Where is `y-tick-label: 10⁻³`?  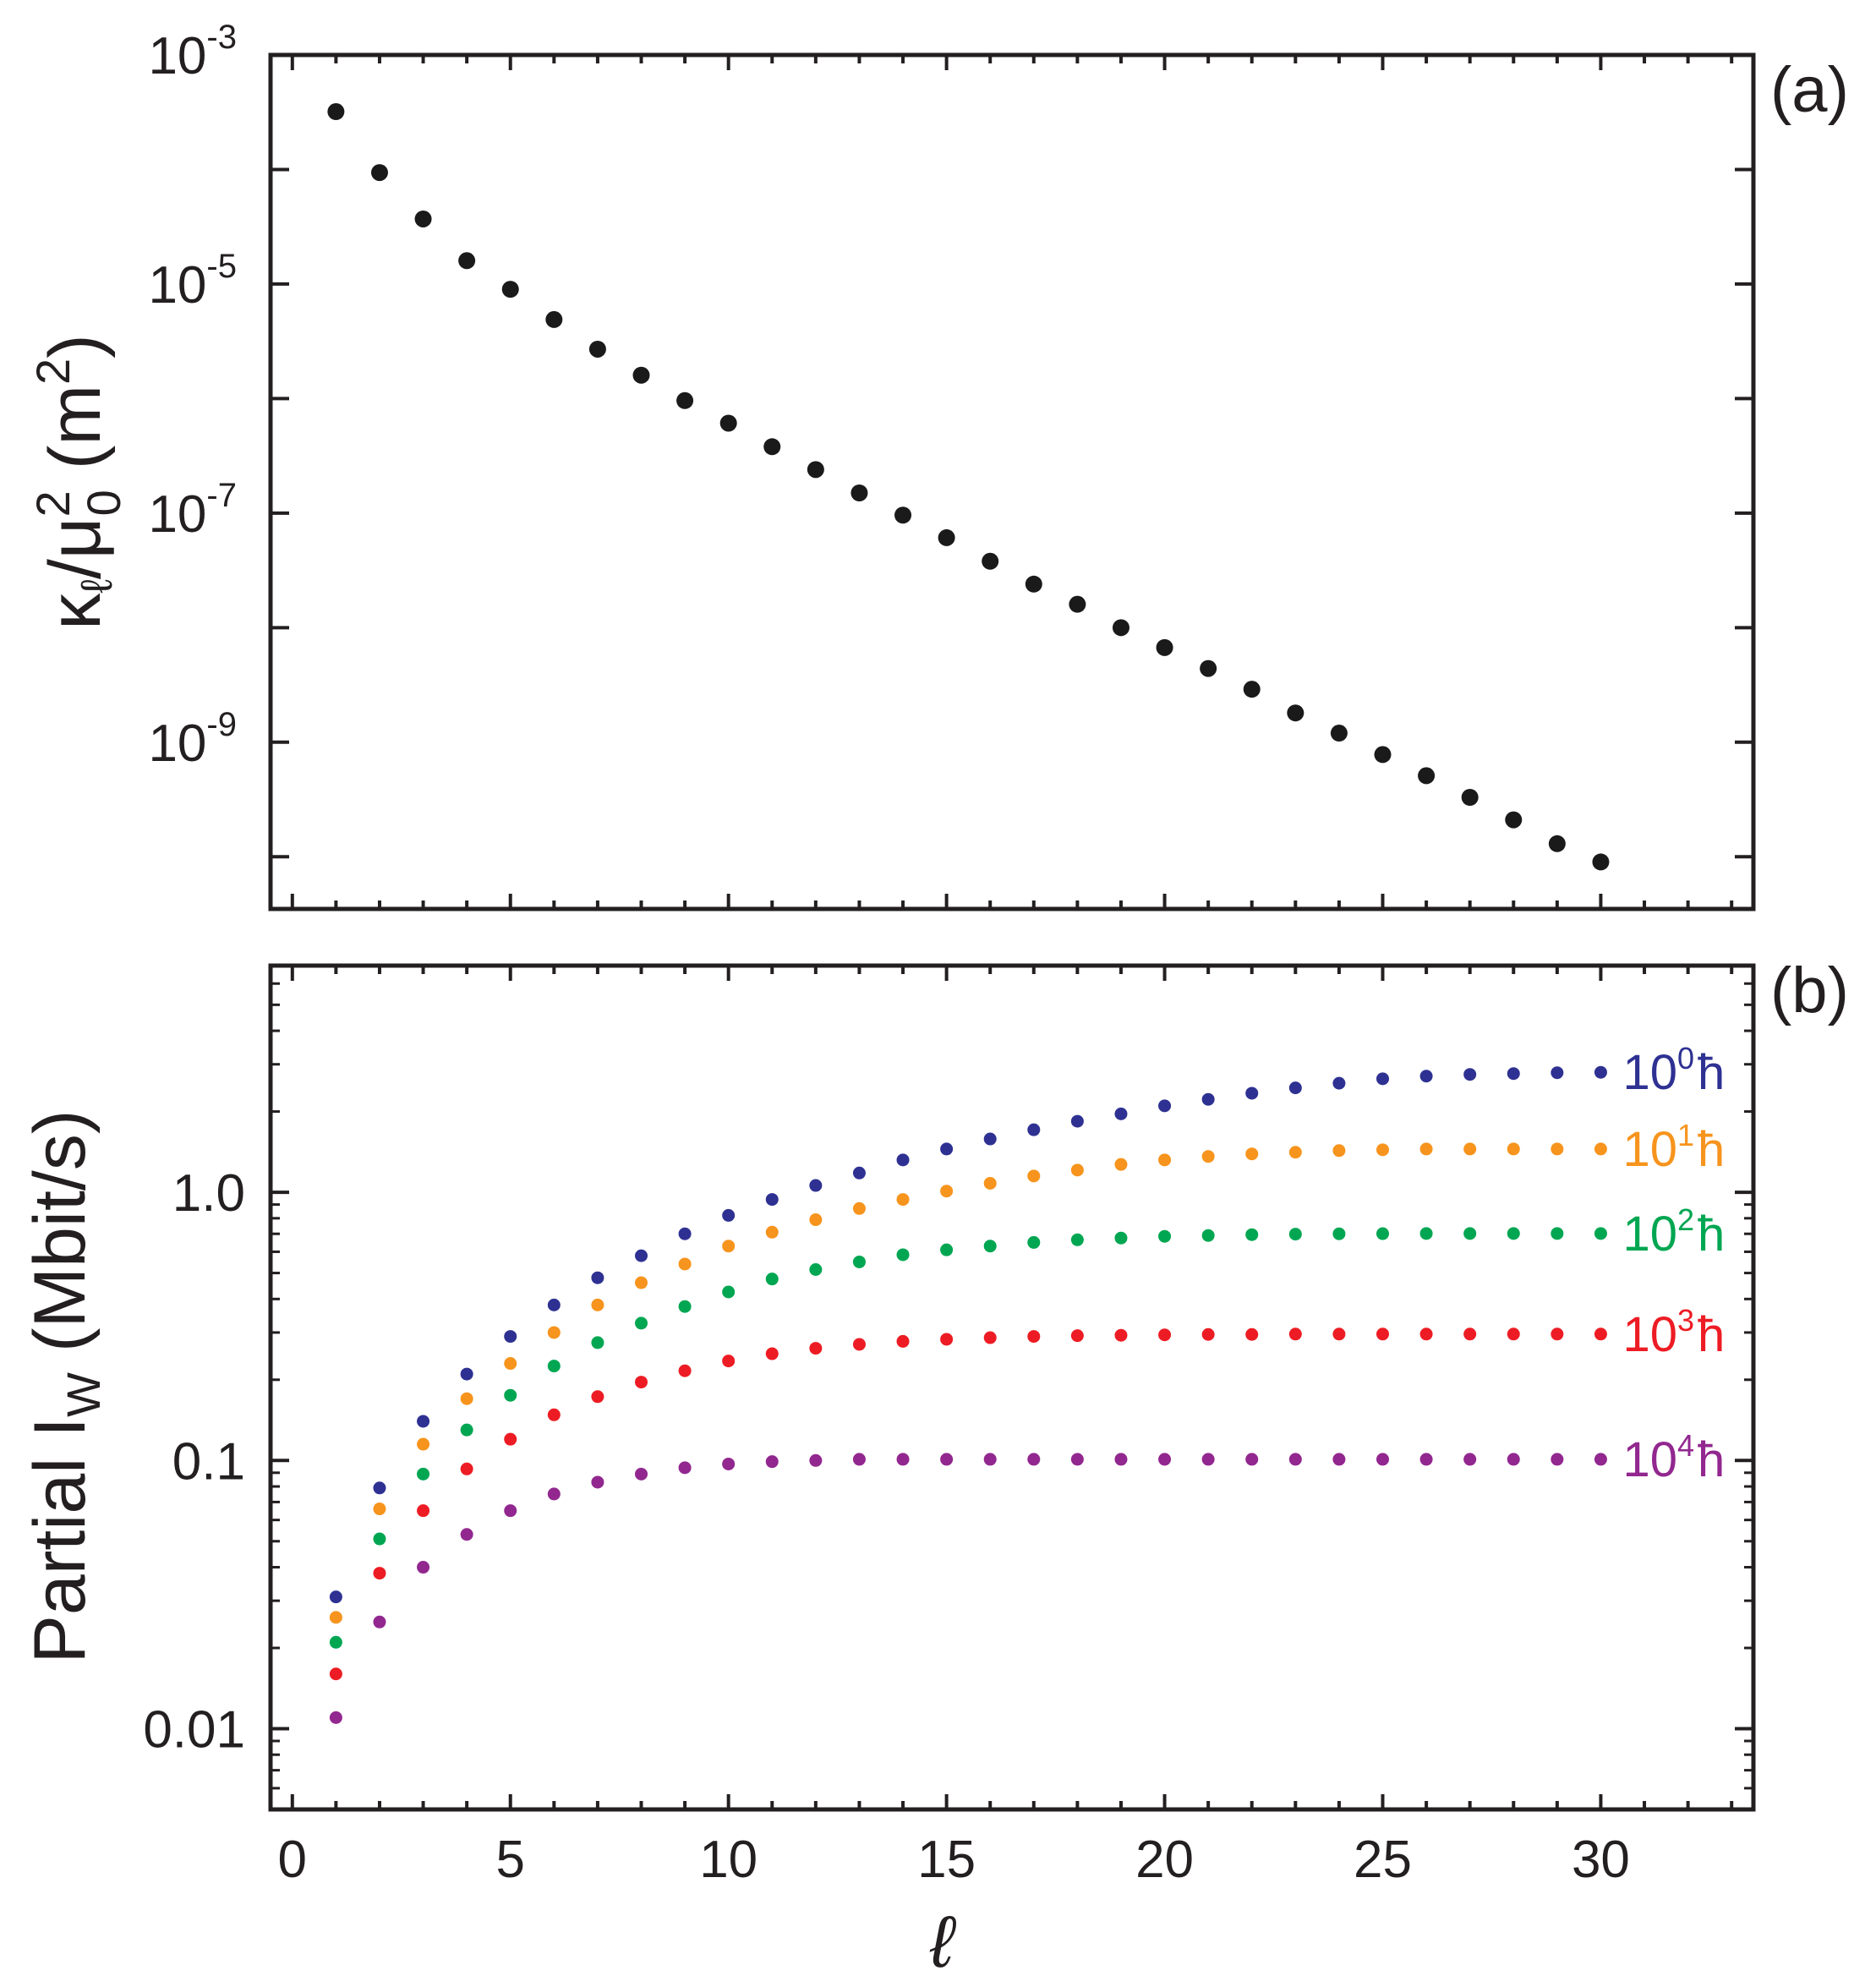 y-tick-label: 10⁻³ is located at coordinates (192, 52).